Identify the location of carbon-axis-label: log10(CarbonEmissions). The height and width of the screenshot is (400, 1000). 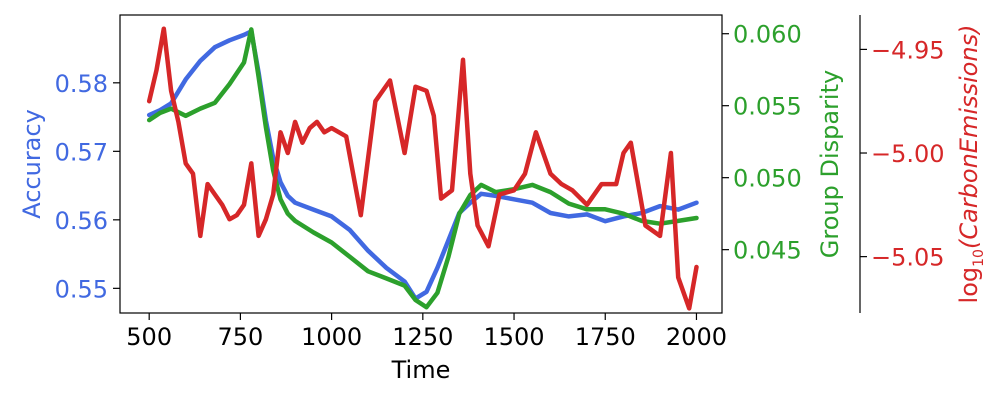
(971, 164).